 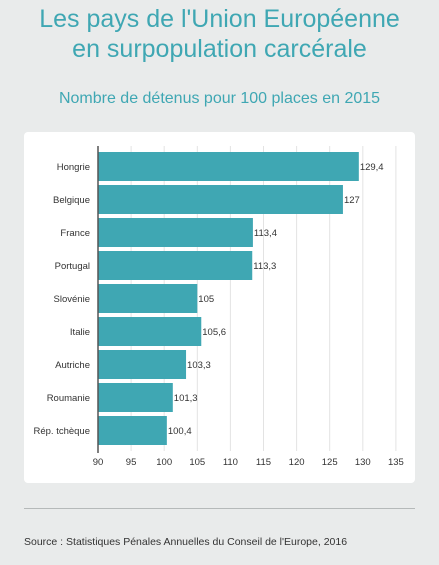 What do you see at coordinates (186, 398) in the screenshot?
I see `value-label: 101,3` at bounding box center [186, 398].